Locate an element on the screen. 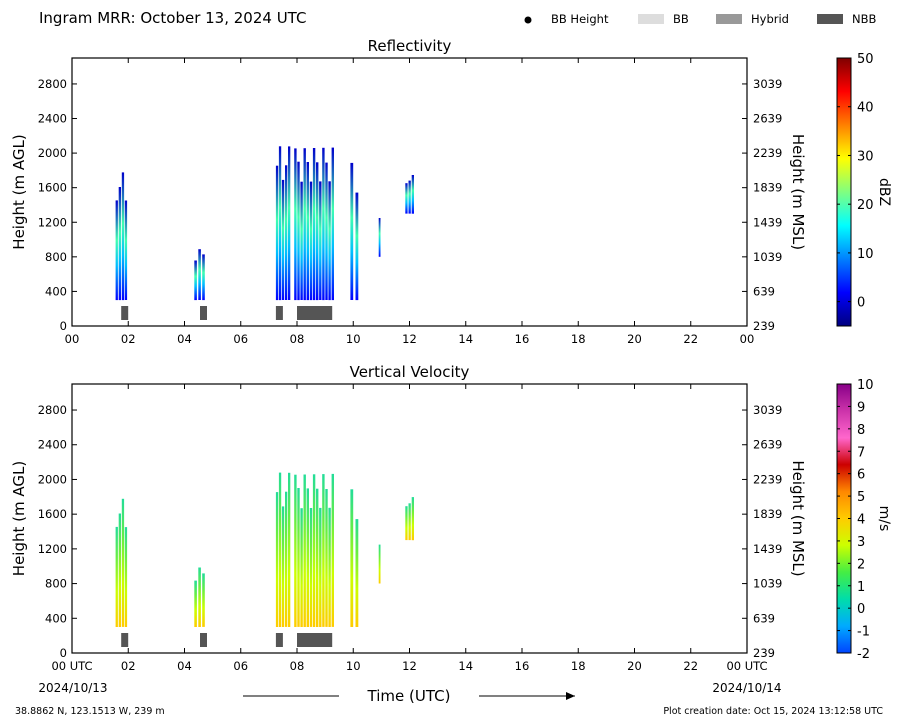  colorbar-tick-label: 1 is located at coordinates (861, 587).